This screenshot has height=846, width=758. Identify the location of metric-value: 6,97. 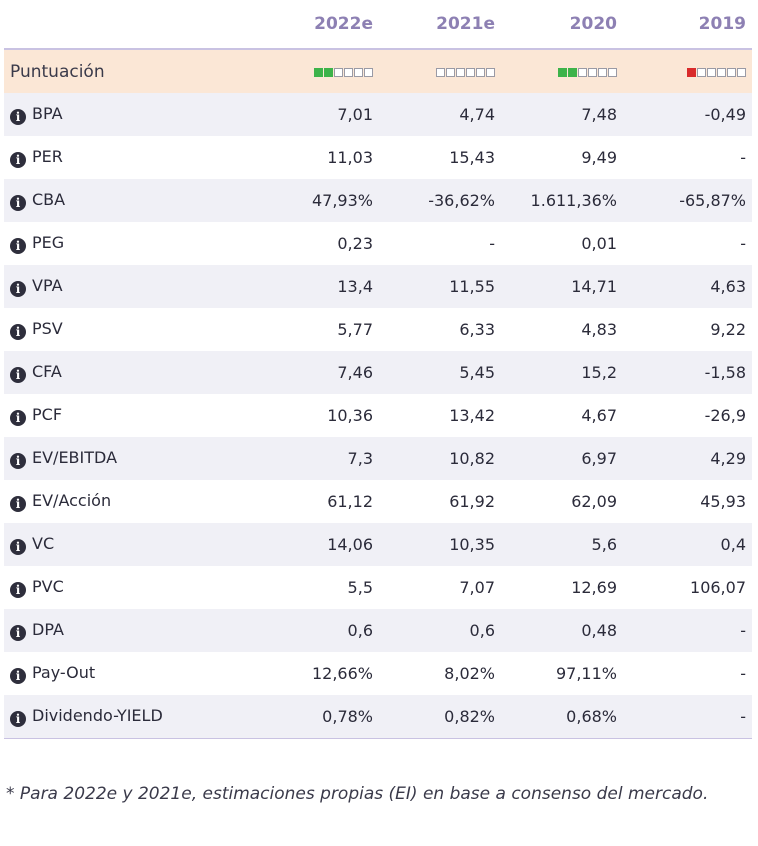
(562, 458).